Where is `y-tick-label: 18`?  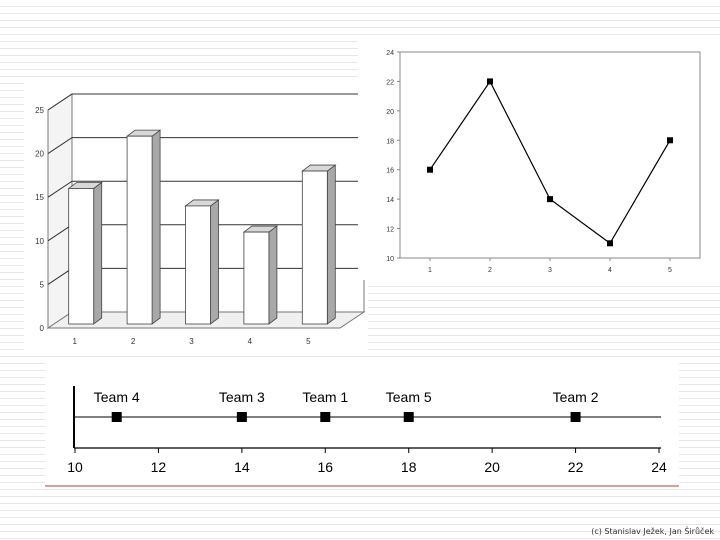 y-tick-label: 18 is located at coordinates (390, 141).